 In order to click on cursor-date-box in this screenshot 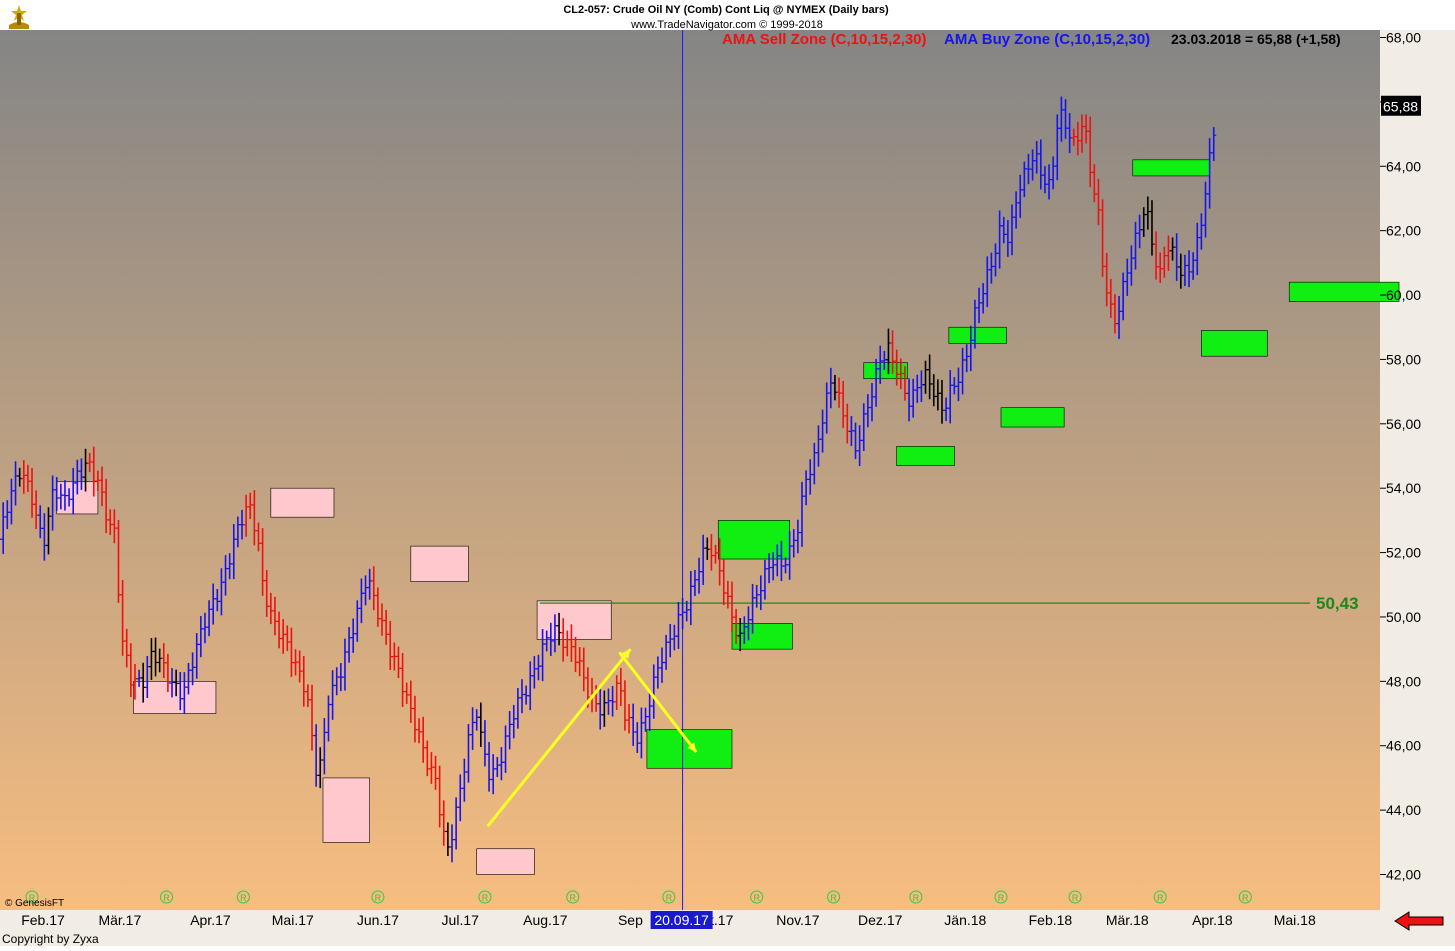, I will do `click(681, 920)`.